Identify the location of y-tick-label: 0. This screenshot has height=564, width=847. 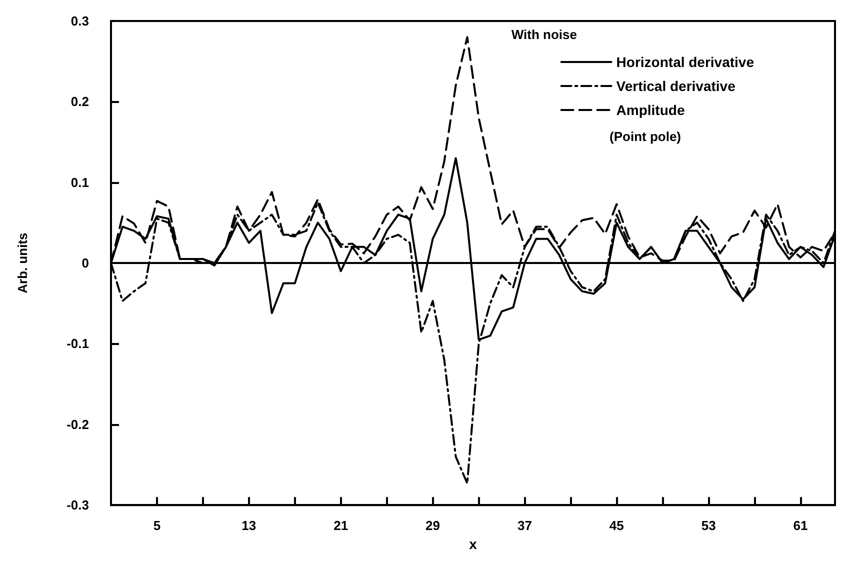
(85, 263).